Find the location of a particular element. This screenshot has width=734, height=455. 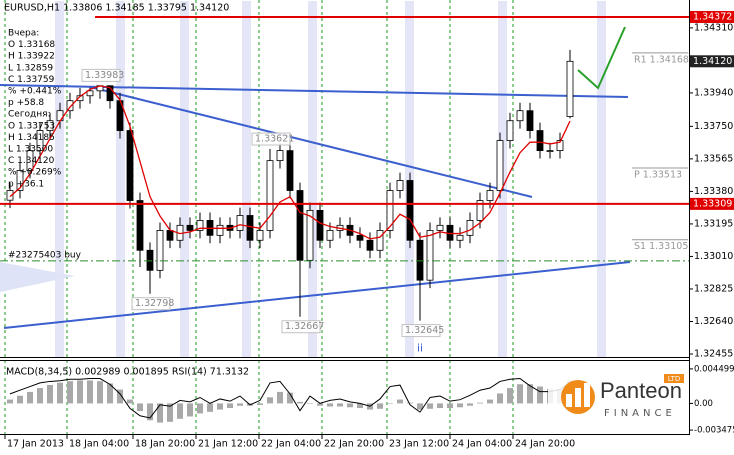

info-line: H 1.33922 is located at coordinates (31, 57).